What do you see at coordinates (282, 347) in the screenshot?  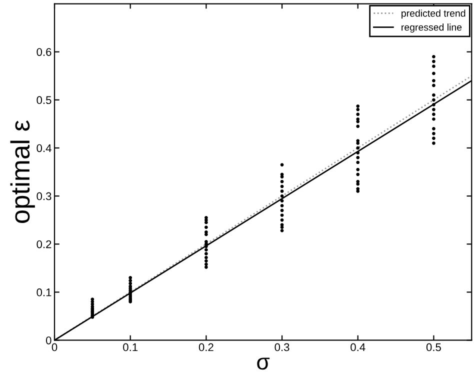 I see `x-tick-label: 0.3` at bounding box center [282, 347].